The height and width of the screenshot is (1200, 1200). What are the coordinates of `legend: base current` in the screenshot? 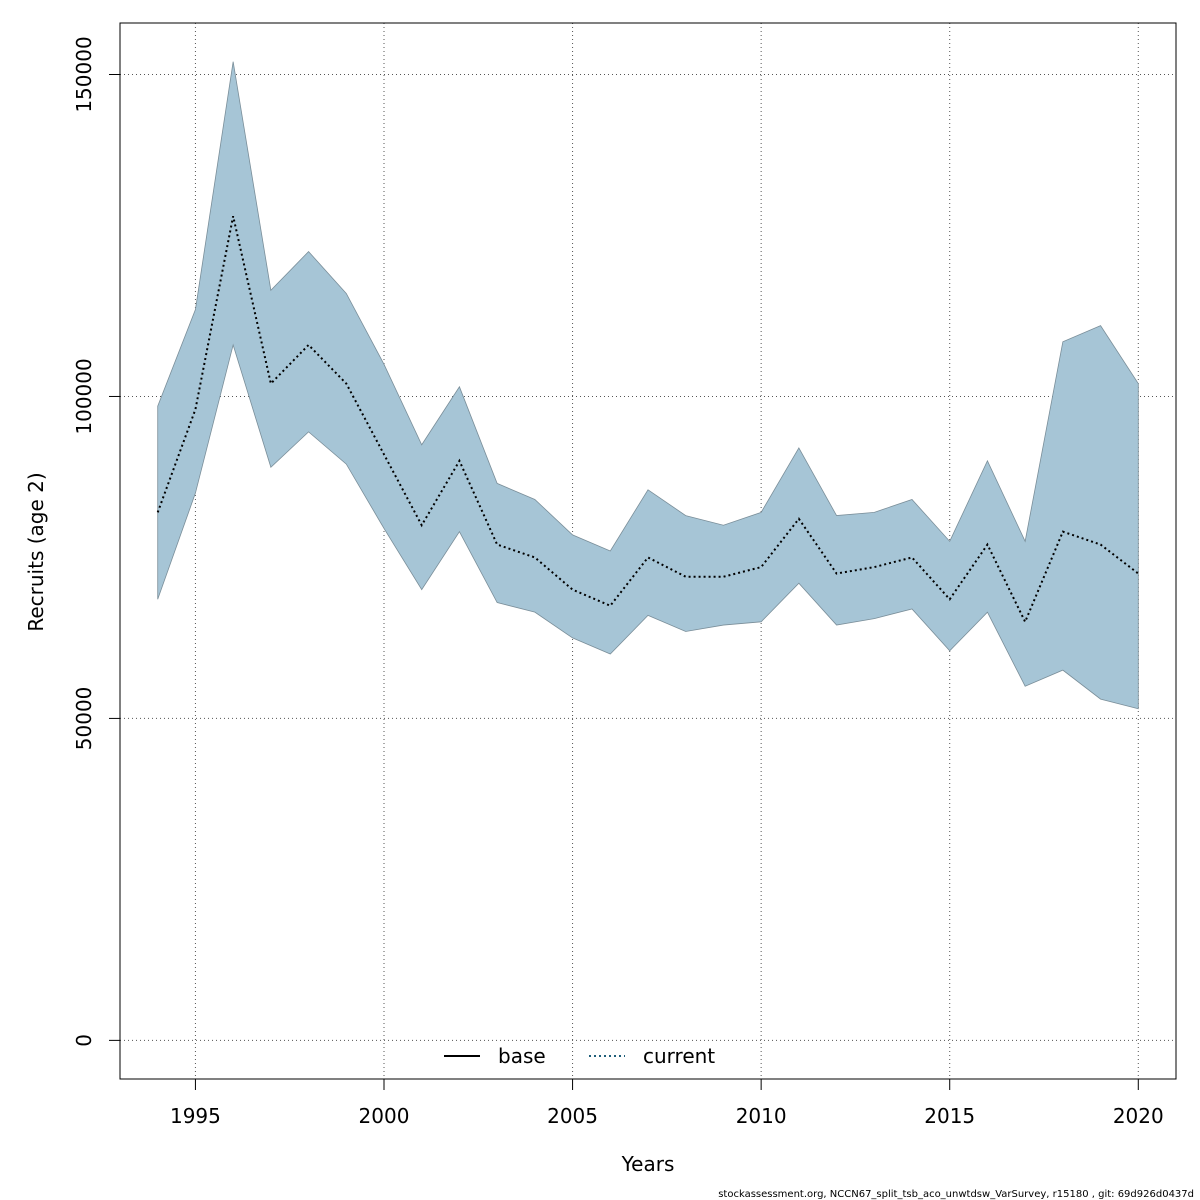 It's located at (579, 1056).